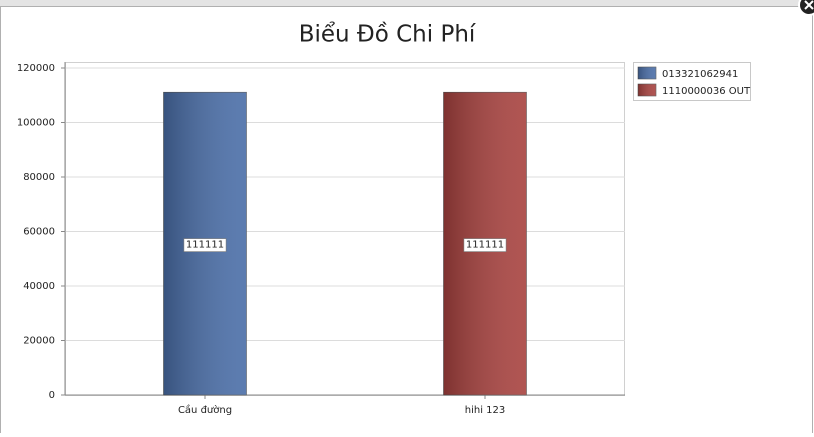 The image size is (814, 437). I want to click on chart-title: Biểu Đồ Chi Phí, so click(387, 35).